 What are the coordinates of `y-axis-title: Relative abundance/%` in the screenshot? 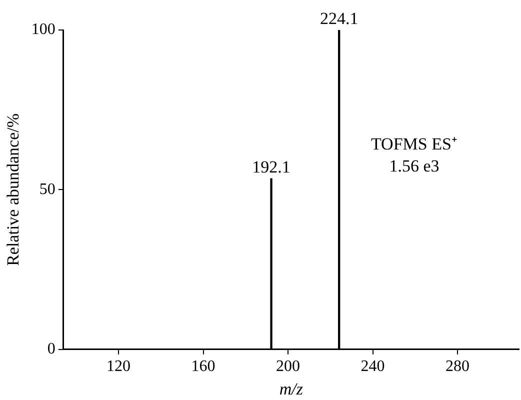 It's located at (13, 189).